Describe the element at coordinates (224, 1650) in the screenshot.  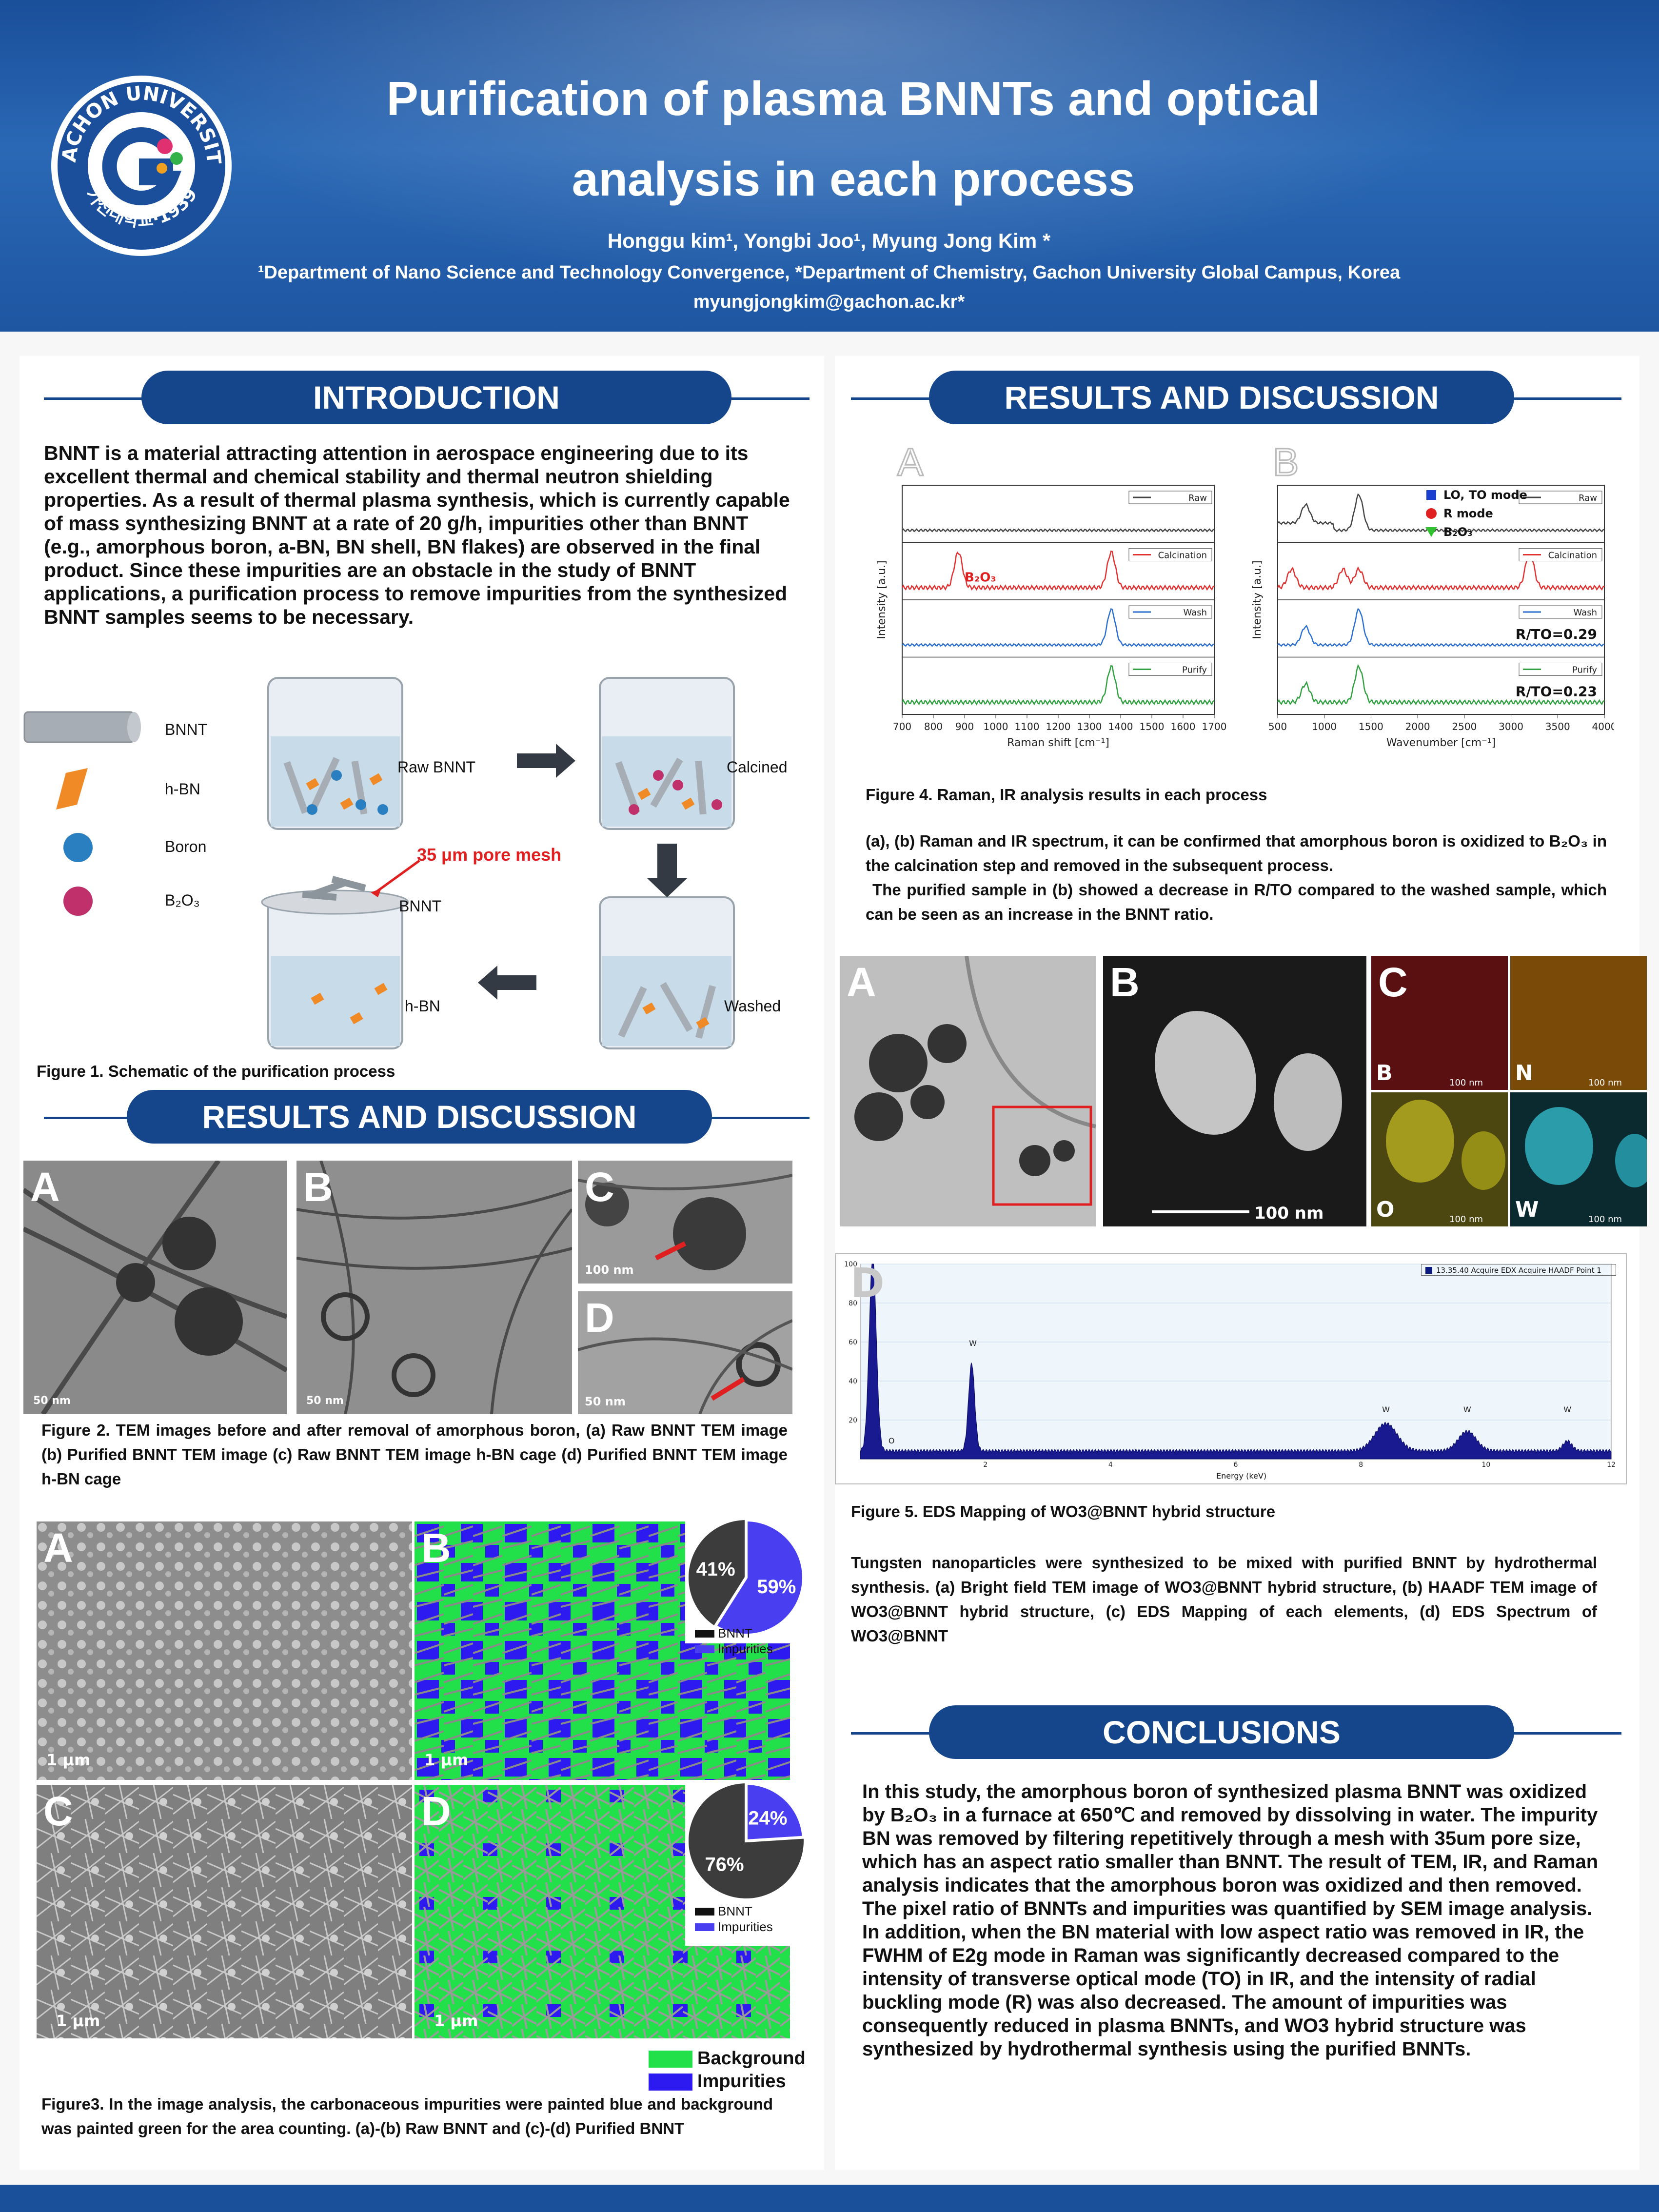
I see `fig3-panel-a: A 1 μm` at that location.